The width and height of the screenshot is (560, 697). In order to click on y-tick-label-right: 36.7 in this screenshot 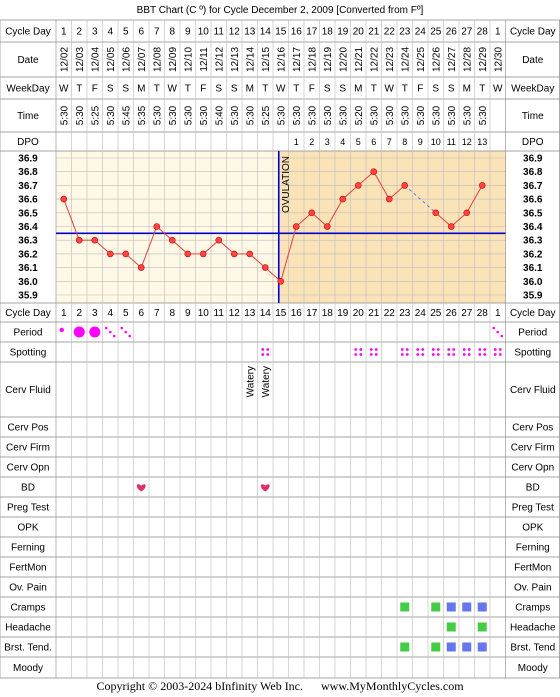, I will do `click(533, 186)`.